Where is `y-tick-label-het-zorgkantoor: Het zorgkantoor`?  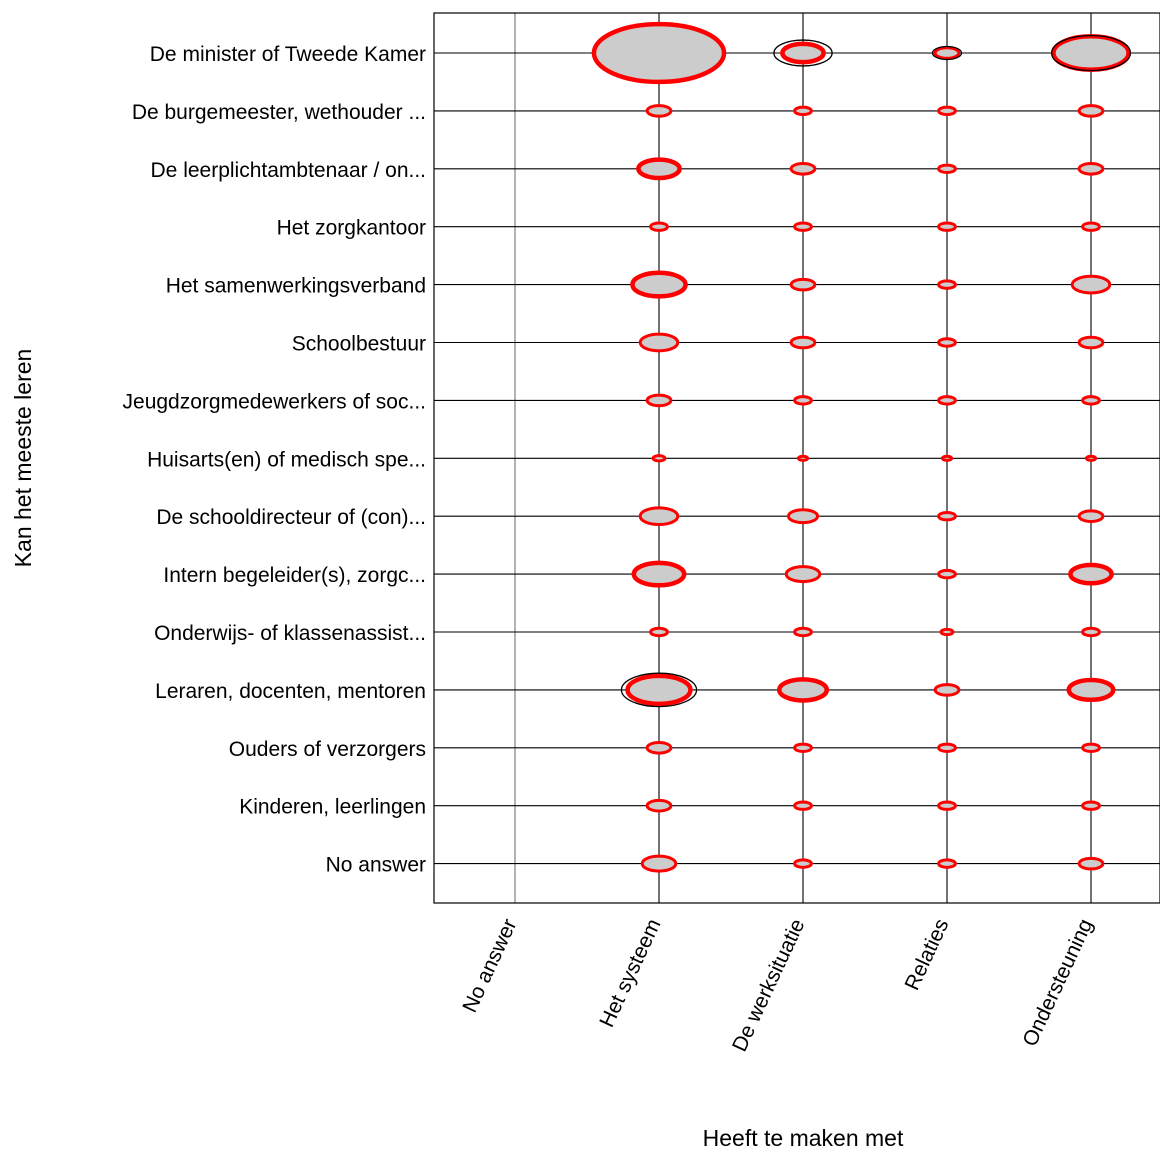 y-tick-label-het-zorgkantoor: Het zorgkantoor is located at coordinates (351, 228).